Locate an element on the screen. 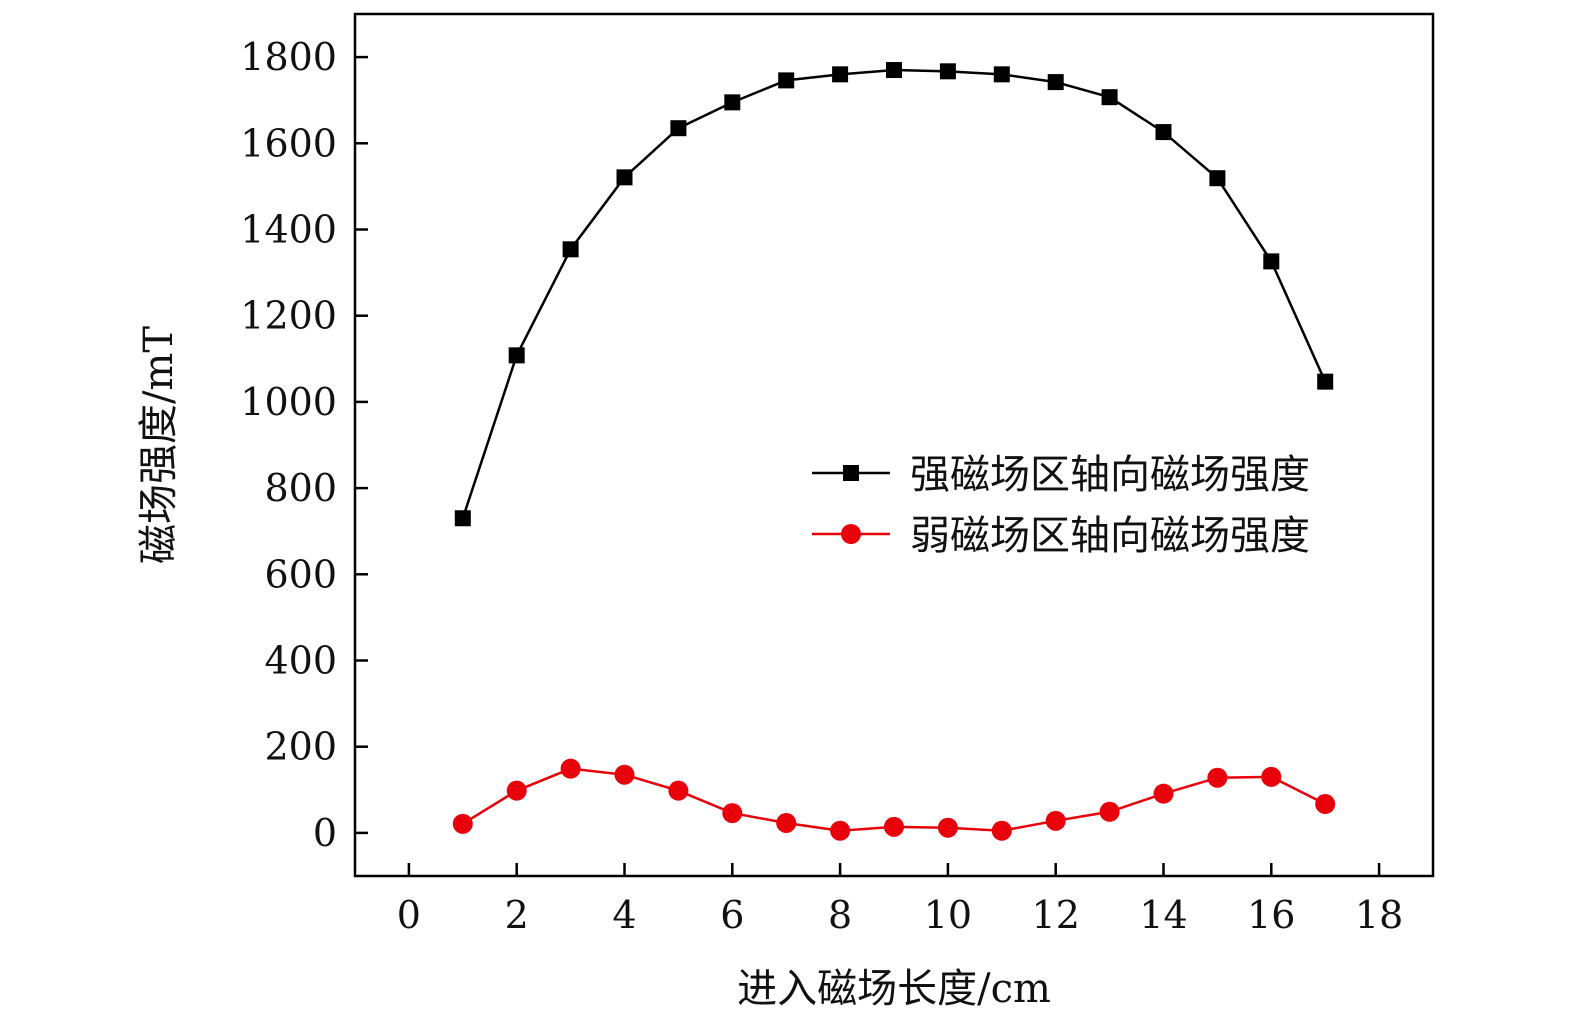  x-axis-label: 进入磁场长度/cm is located at coordinates (894, 989).